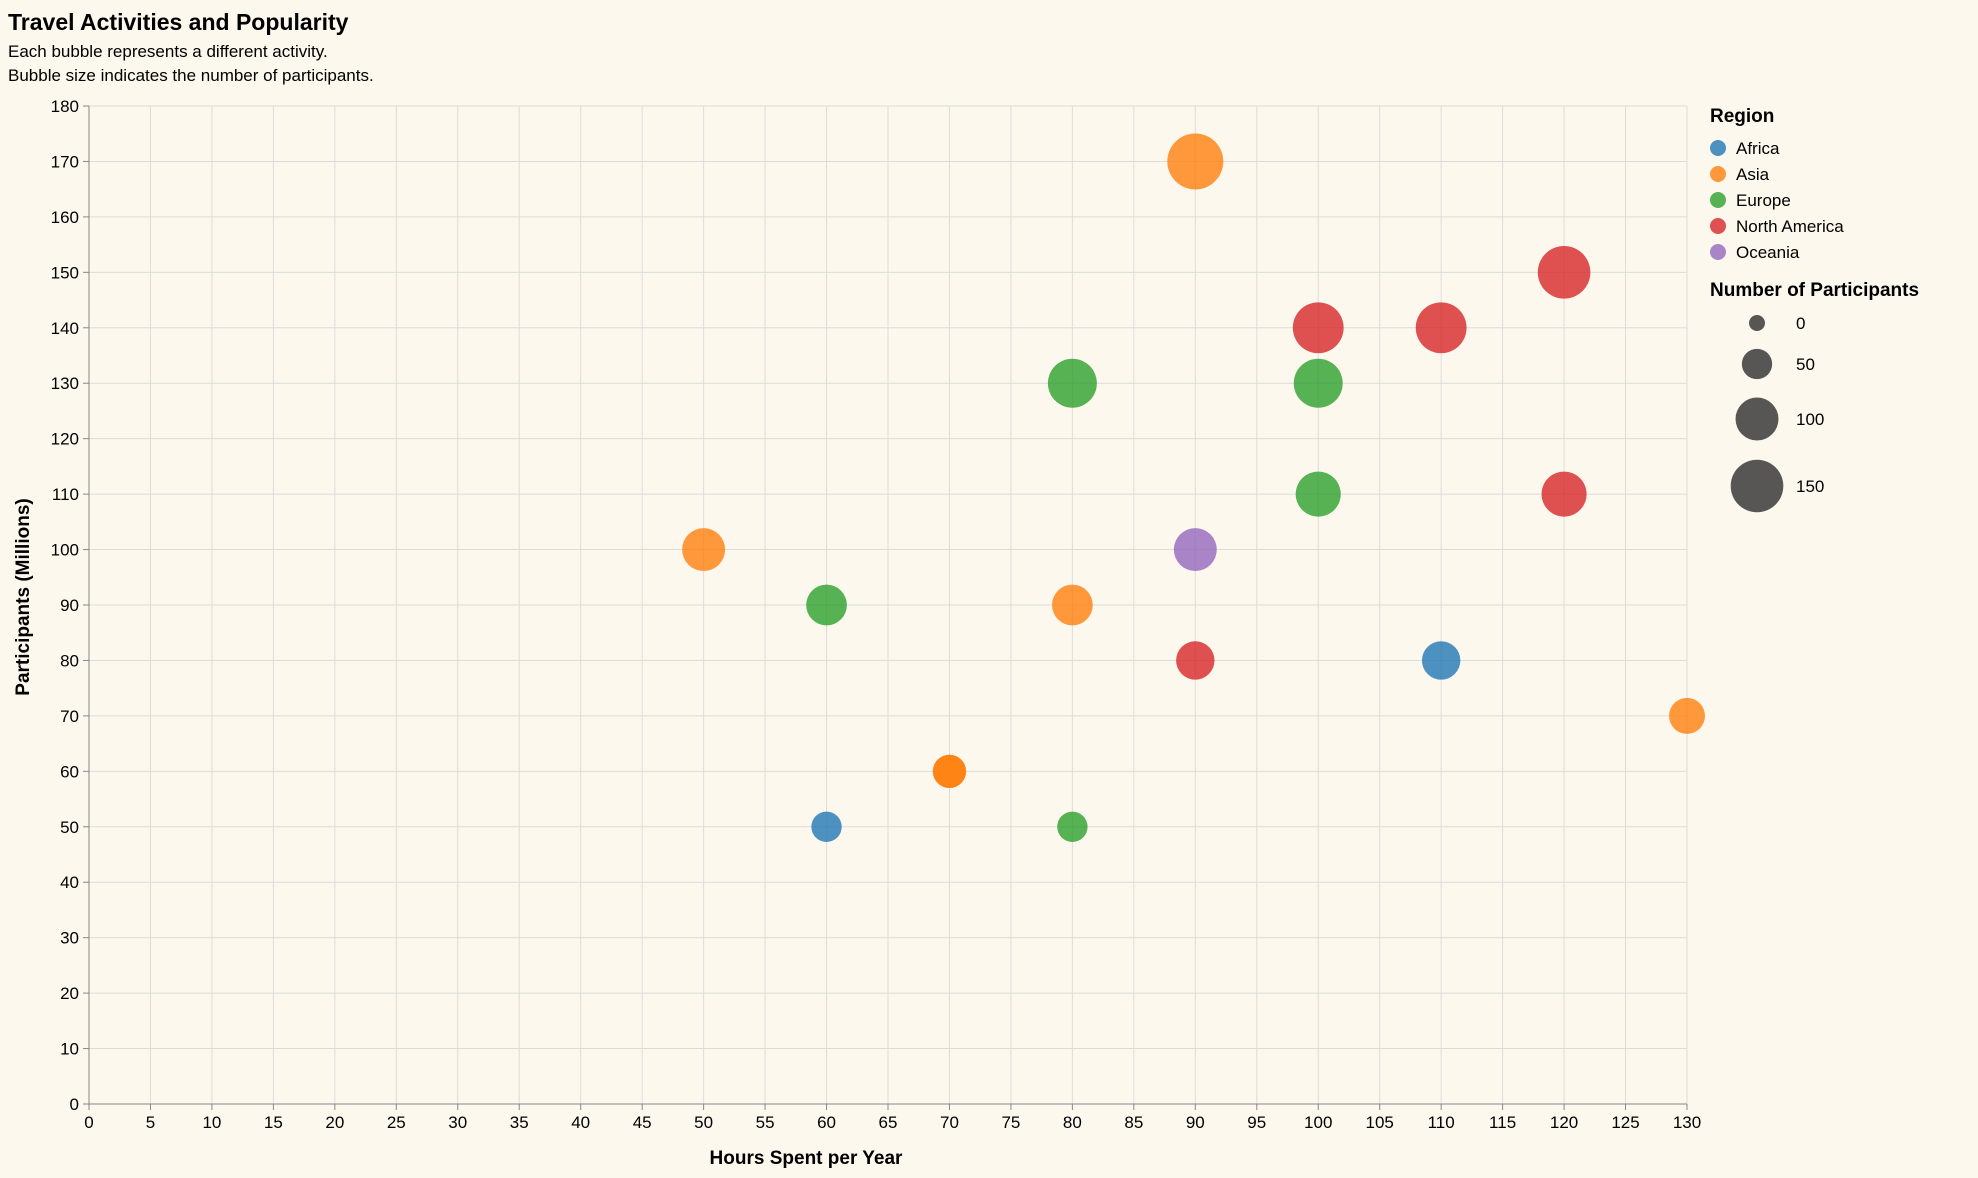 This screenshot has height=1178, width=1978. I want to click on x-tick-label: 5, so click(150, 1122).